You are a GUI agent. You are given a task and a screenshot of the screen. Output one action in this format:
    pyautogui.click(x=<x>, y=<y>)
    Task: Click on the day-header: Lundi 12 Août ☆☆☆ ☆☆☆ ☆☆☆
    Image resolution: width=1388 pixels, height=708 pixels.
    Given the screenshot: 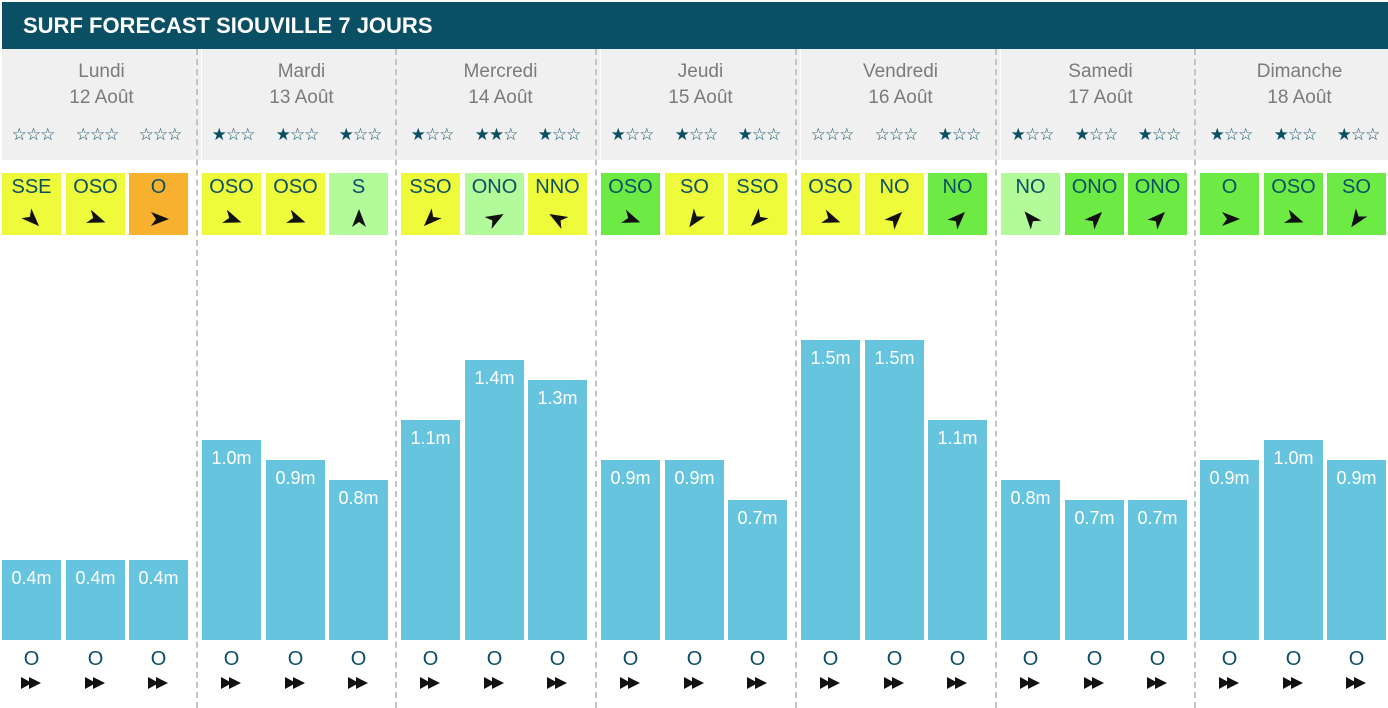 What is the action you would take?
    pyautogui.click(x=101, y=104)
    